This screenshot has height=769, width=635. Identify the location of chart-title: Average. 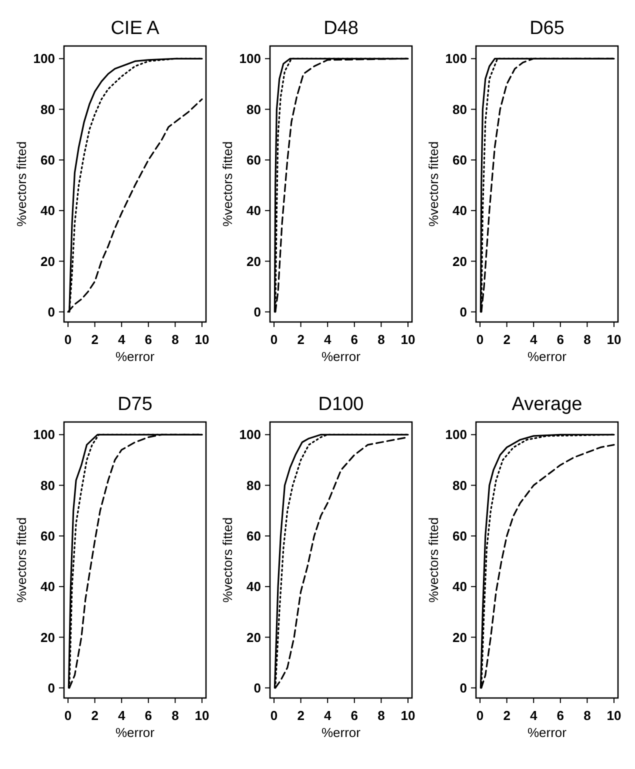
(547, 404).